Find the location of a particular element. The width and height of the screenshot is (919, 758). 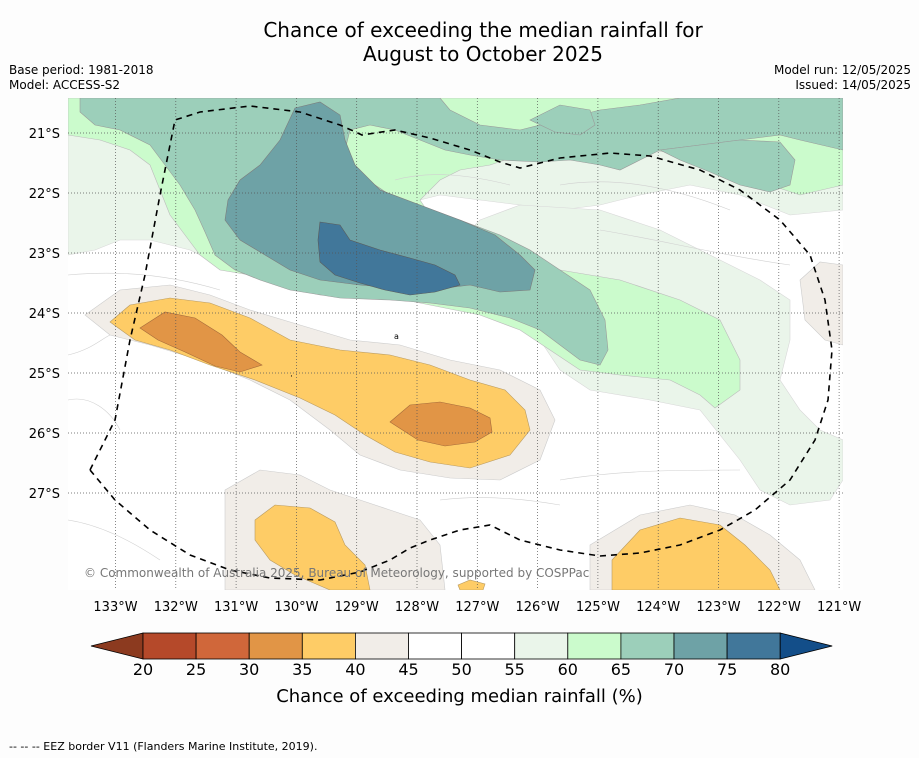

region-30-35-east is located at coordinates (441, 424).